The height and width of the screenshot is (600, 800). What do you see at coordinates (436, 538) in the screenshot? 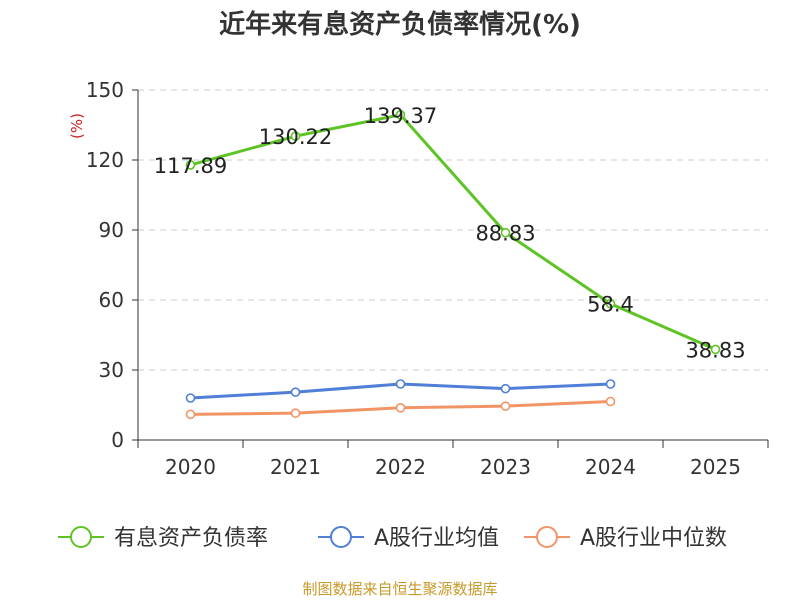
I see `legend-label: A股行业均值` at bounding box center [436, 538].